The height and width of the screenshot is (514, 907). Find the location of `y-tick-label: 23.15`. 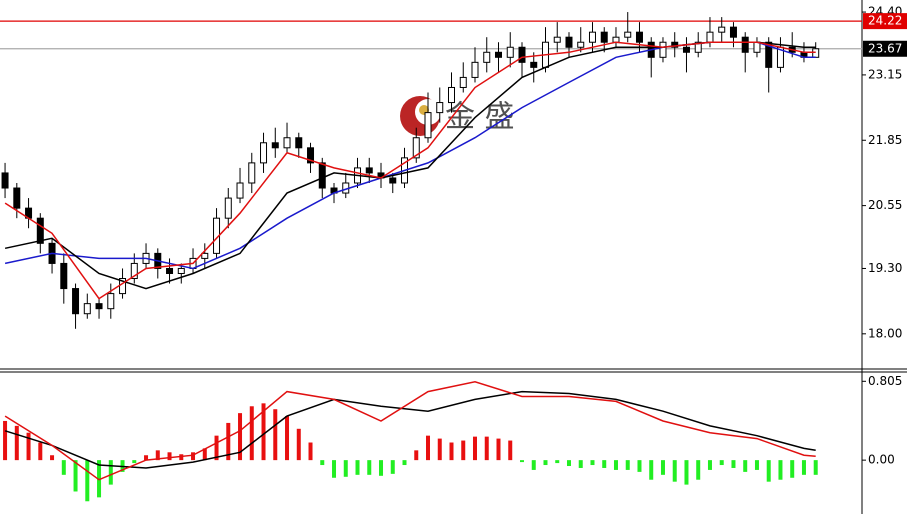

y-tick-label: 23.15 is located at coordinates (885, 74).